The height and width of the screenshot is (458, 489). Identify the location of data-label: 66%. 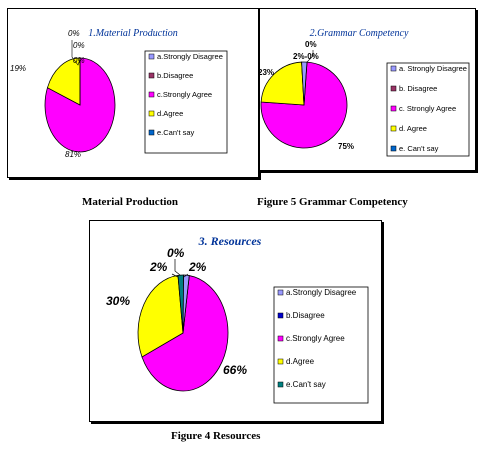
(235, 370).